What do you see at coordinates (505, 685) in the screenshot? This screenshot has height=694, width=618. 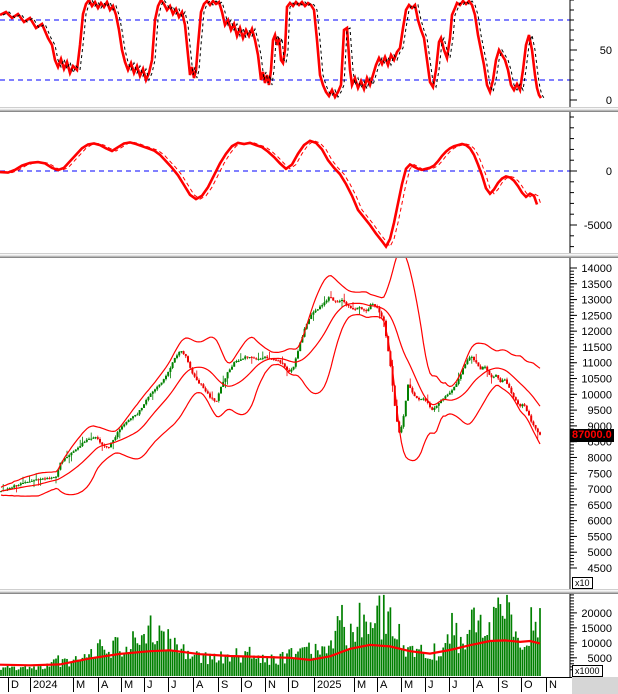 I see `time-axis-label: S` at bounding box center [505, 685].